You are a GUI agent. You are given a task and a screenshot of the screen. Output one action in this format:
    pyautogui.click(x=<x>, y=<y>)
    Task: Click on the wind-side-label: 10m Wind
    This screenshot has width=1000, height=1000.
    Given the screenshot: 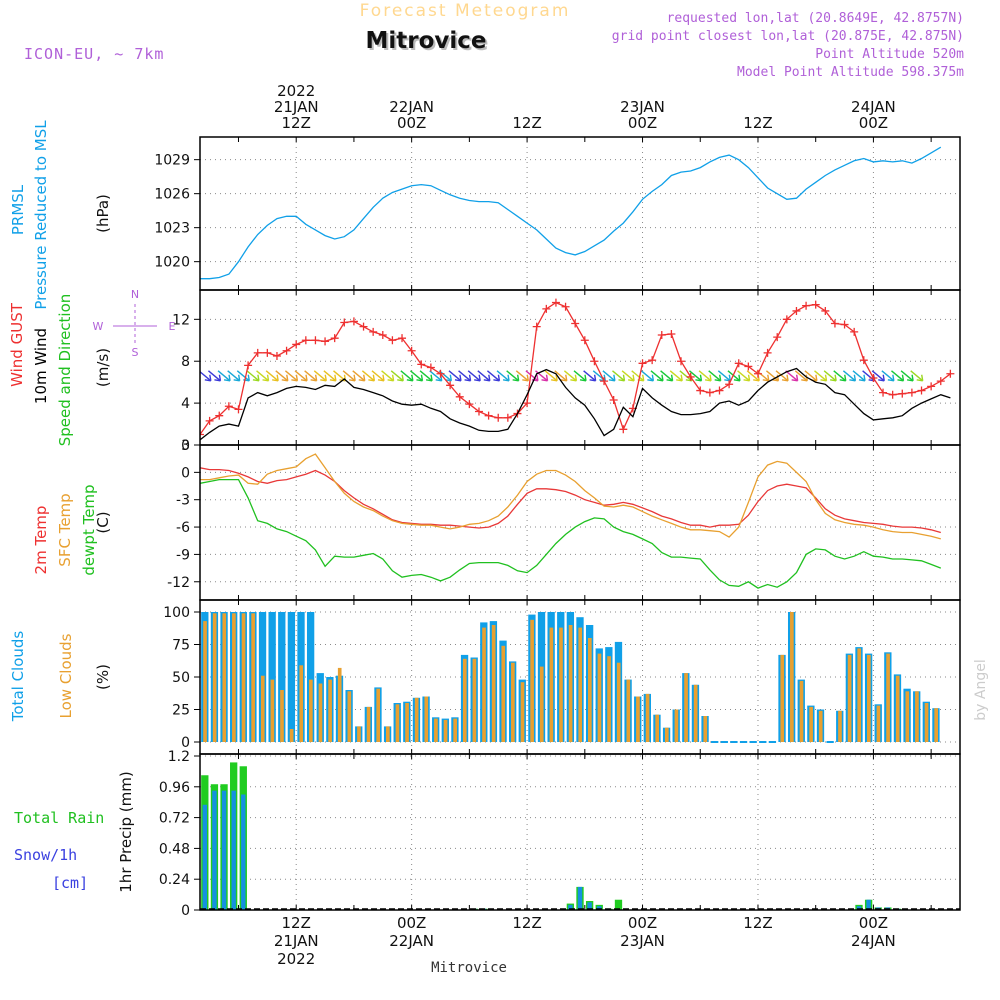 What is the action you would take?
    pyautogui.click(x=41, y=366)
    